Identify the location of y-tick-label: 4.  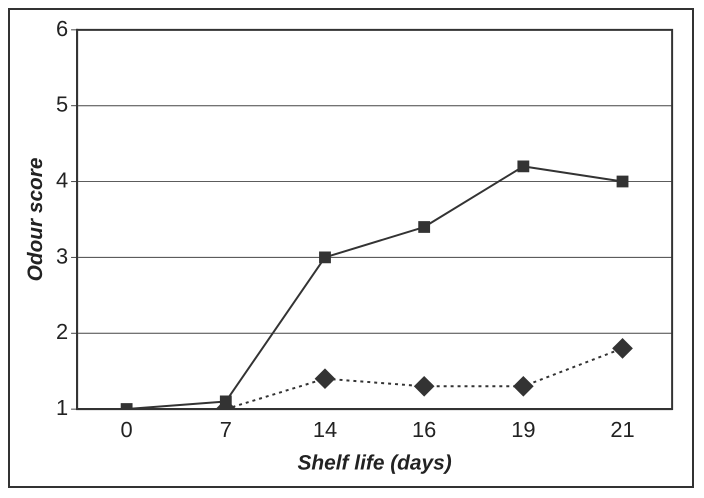
(62, 180).